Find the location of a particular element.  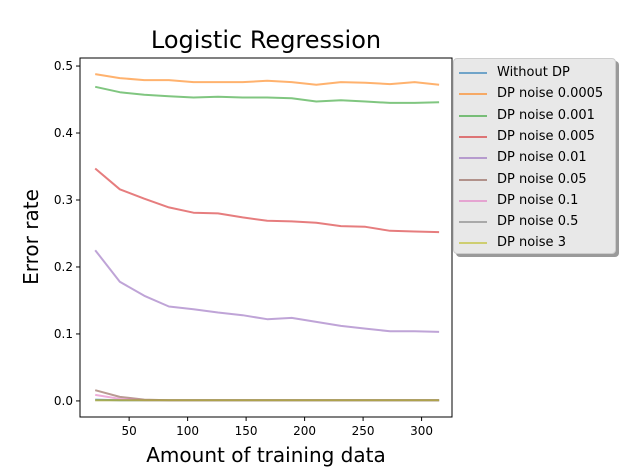

legend-item-0: Without DP is located at coordinates (534, 72).